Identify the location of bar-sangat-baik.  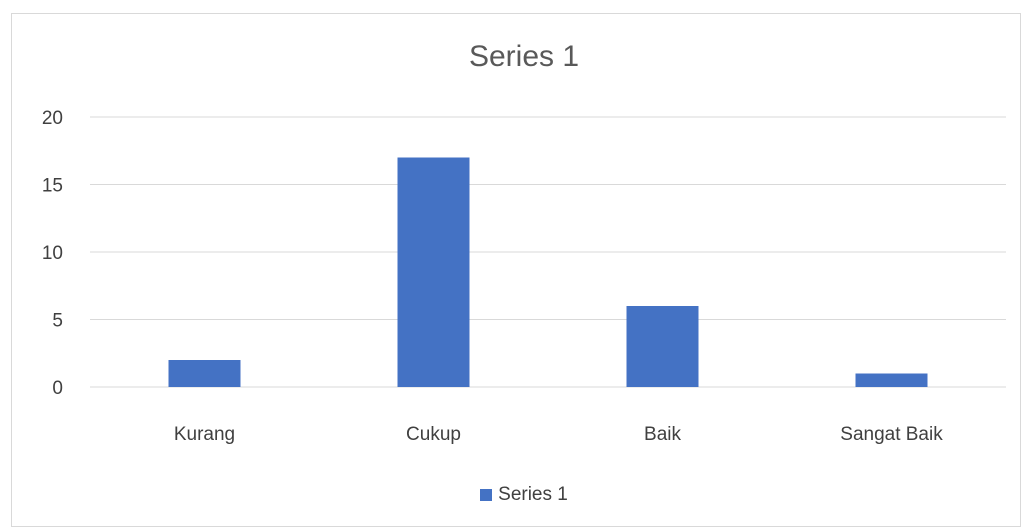
(891, 380).